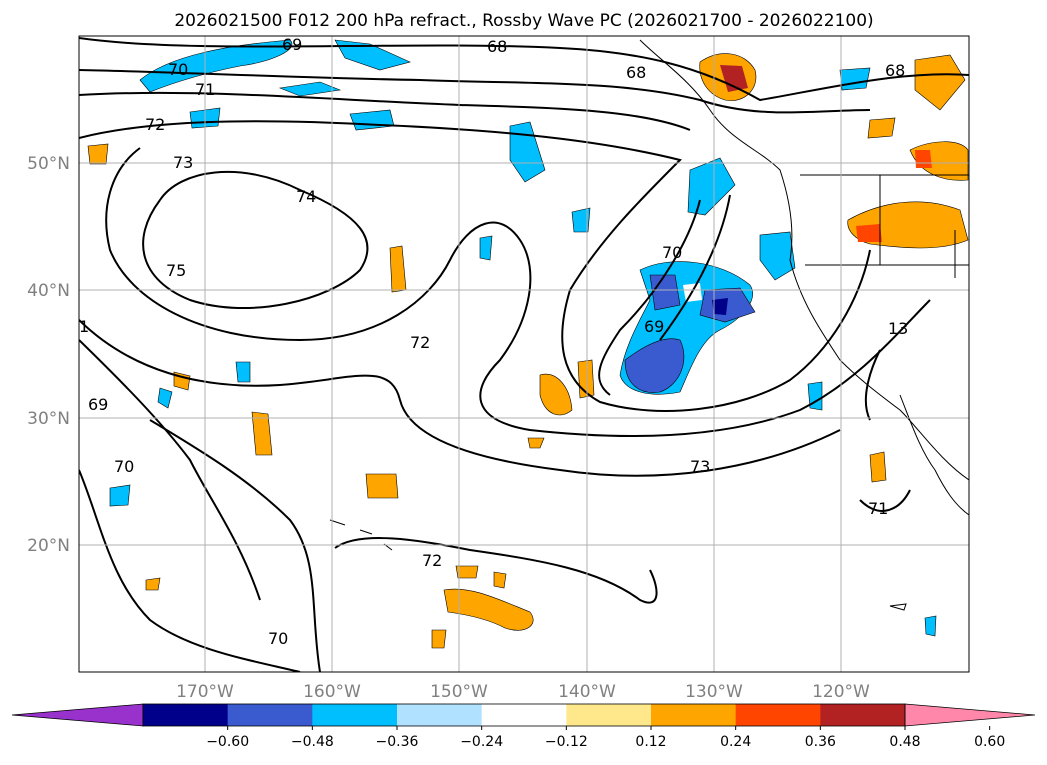 The width and height of the screenshot is (1047, 765). Describe the element at coordinates (735, 742) in the screenshot. I see `colorbar-tick-label: 0.24` at that location.